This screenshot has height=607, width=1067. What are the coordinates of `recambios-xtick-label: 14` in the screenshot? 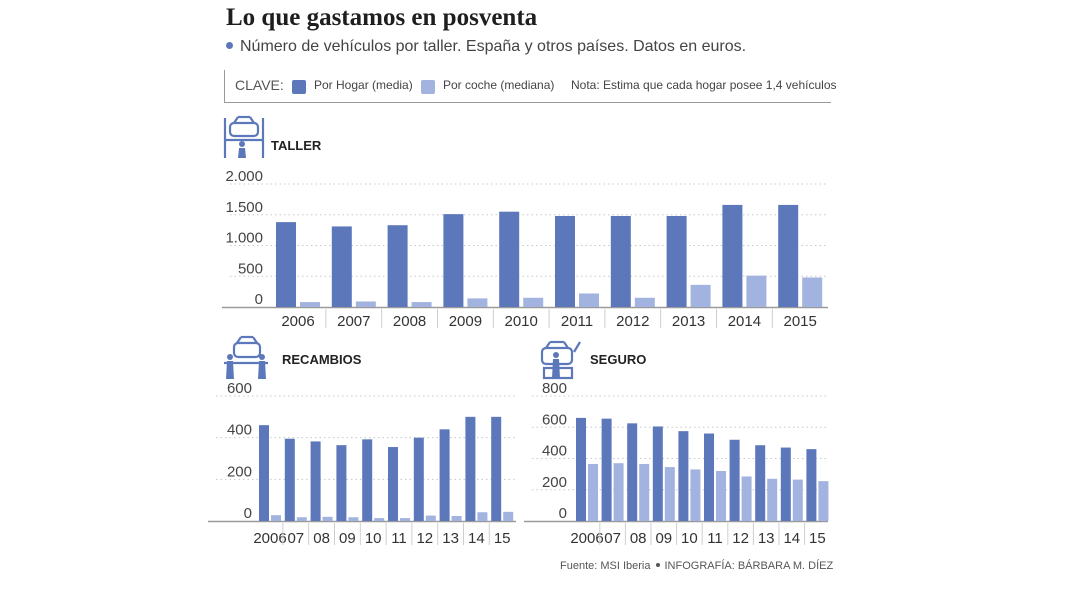 It's located at (476, 538).